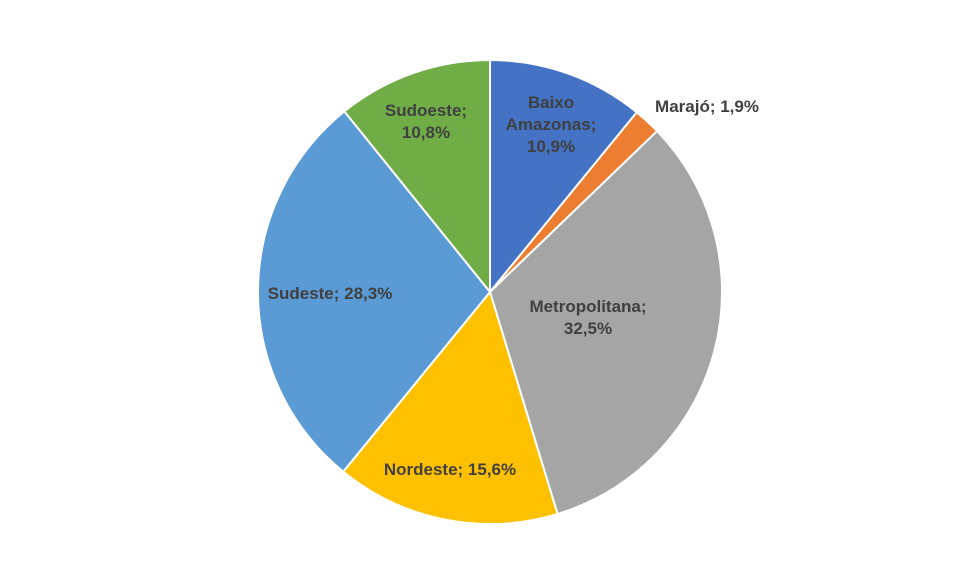  I want to click on data-label: Metropolitana; 32,5%, so click(588, 317).